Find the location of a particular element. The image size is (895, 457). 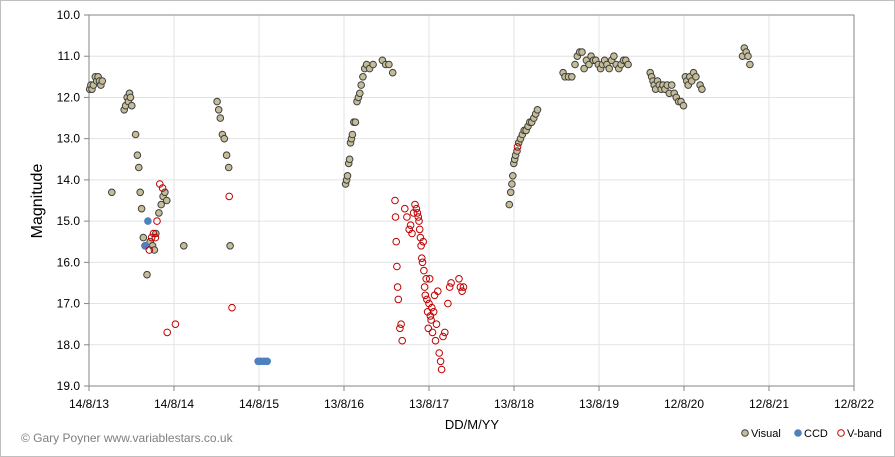

x-tick-label: 13/8/17 is located at coordinates (429, 404).